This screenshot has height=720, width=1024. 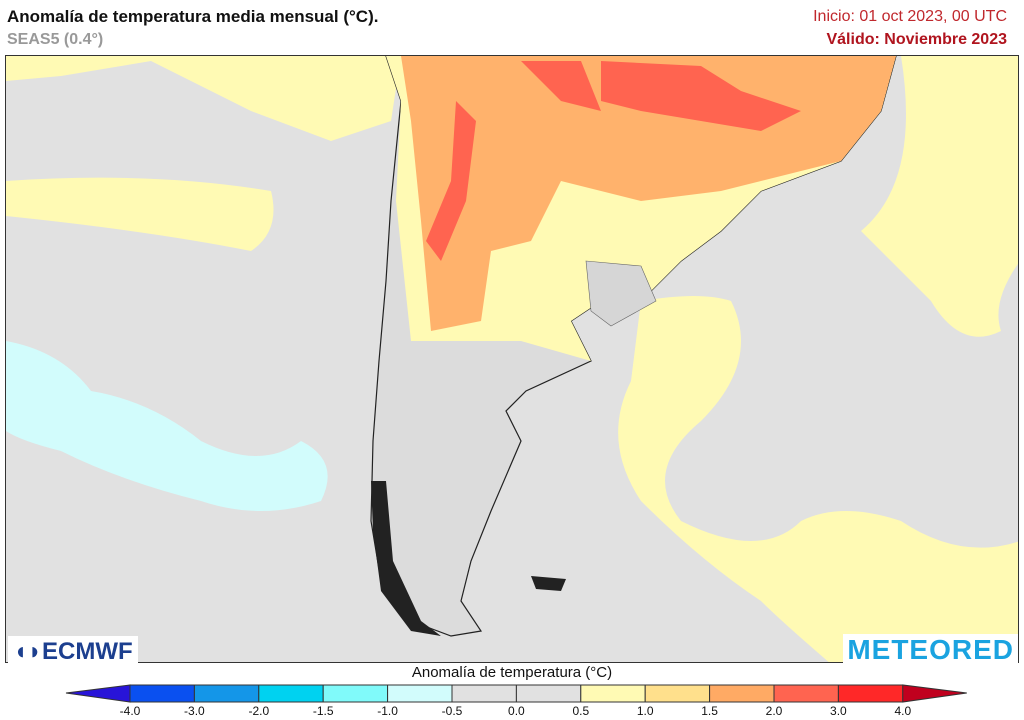 I want to click on uruguay-neutral, so click(x=621, y=293).